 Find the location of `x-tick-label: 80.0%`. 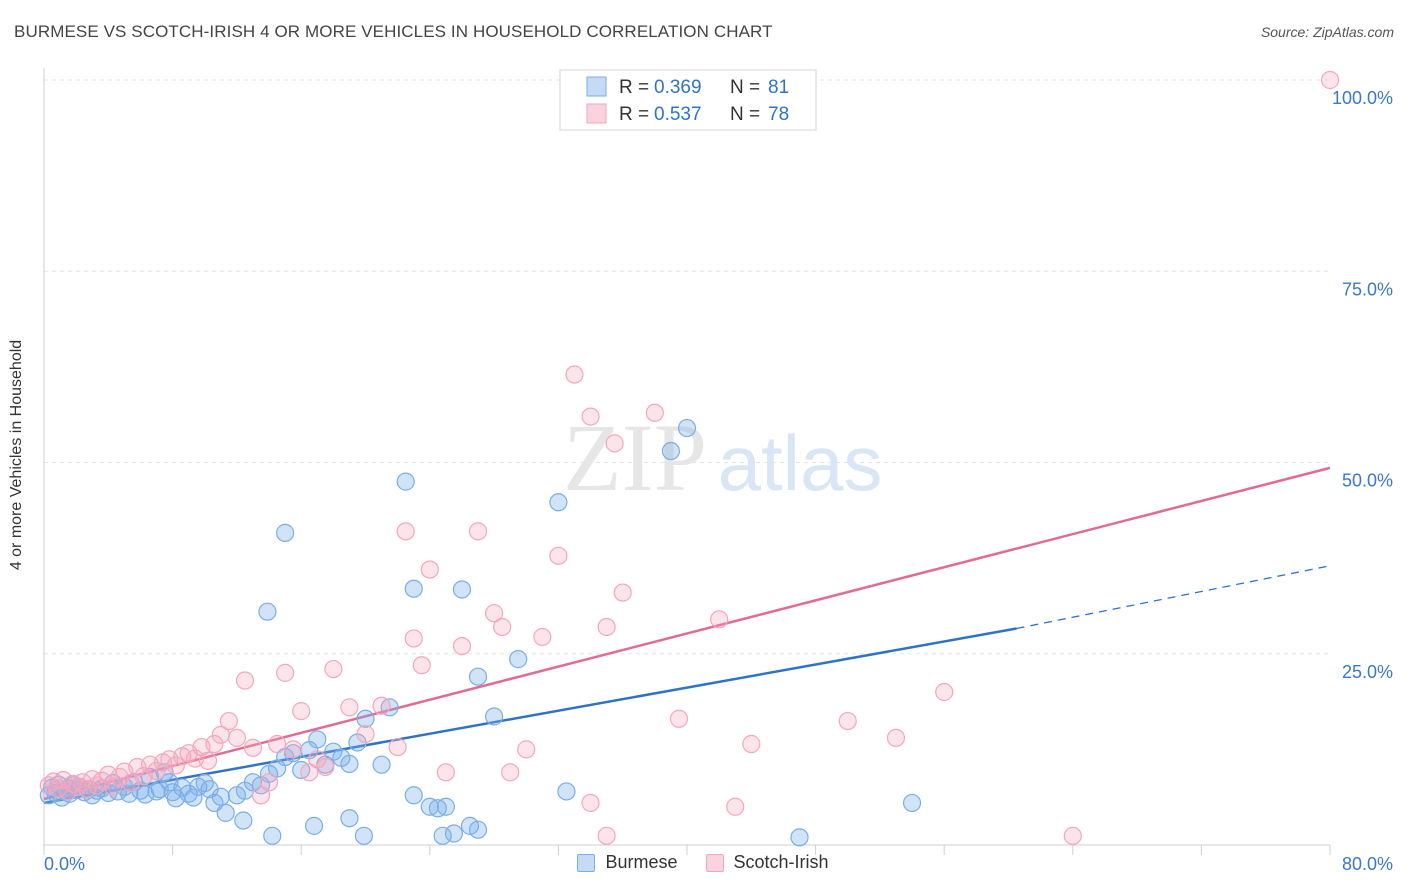

x-tick-label: 80.0% is located at coordinates (1367, 864).